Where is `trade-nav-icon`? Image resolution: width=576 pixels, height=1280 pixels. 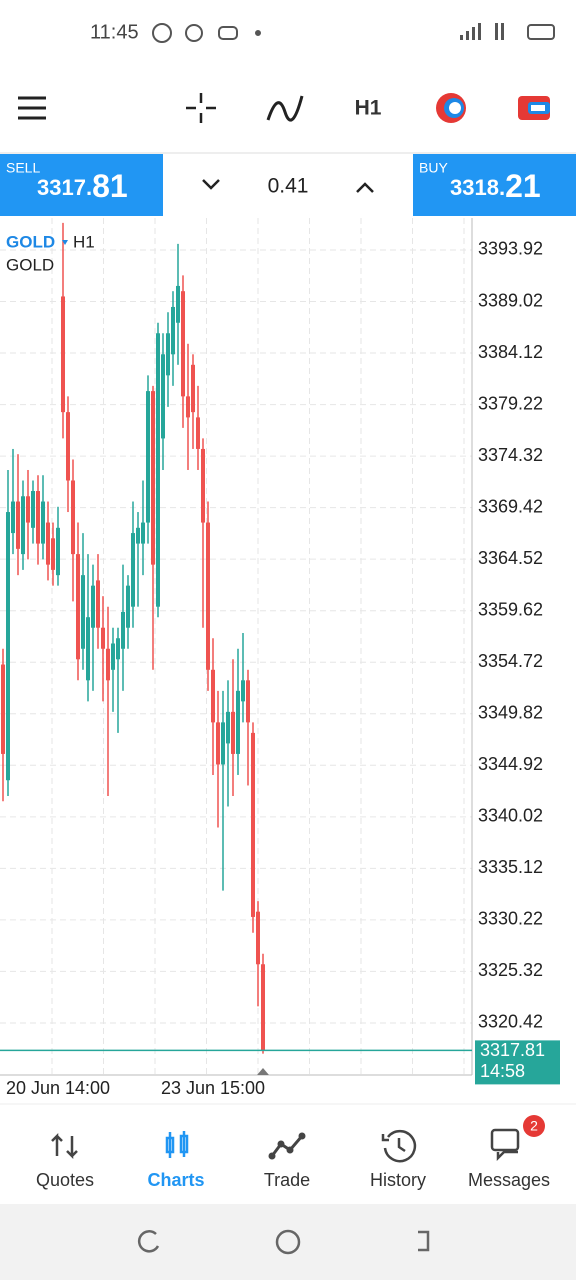
trade-nav-icon is located at coordinates (287, 1146).